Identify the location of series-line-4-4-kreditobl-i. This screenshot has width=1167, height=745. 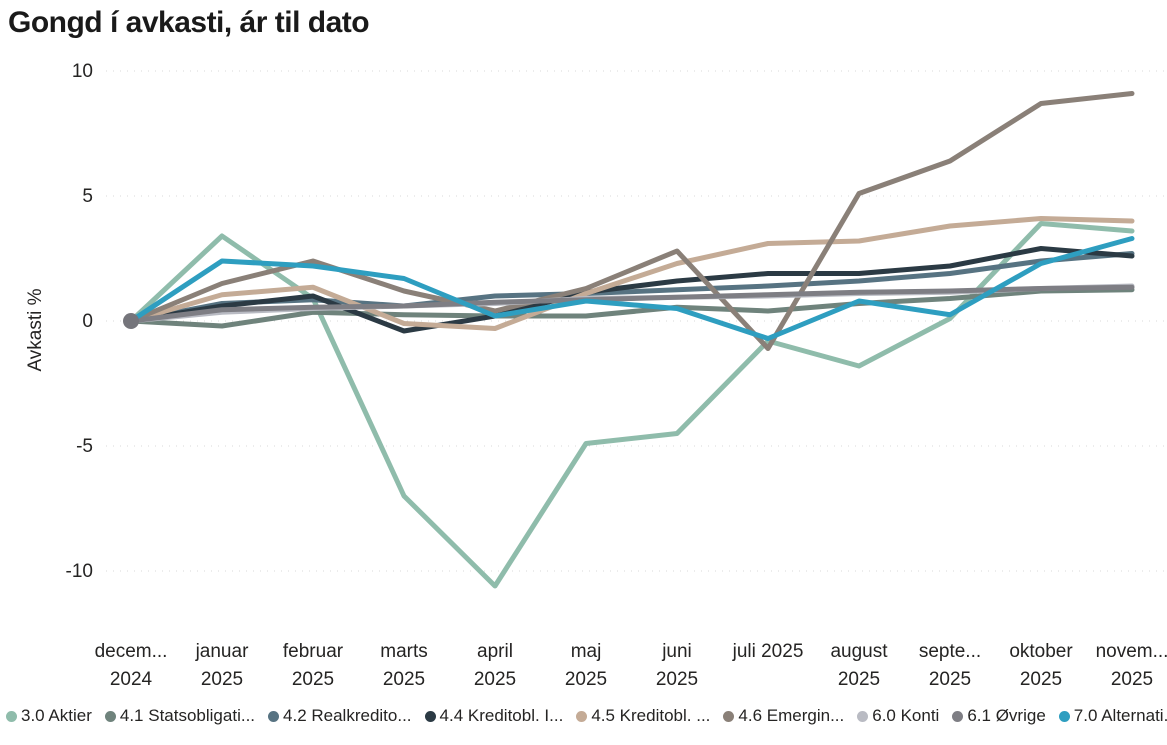
(631, 290).